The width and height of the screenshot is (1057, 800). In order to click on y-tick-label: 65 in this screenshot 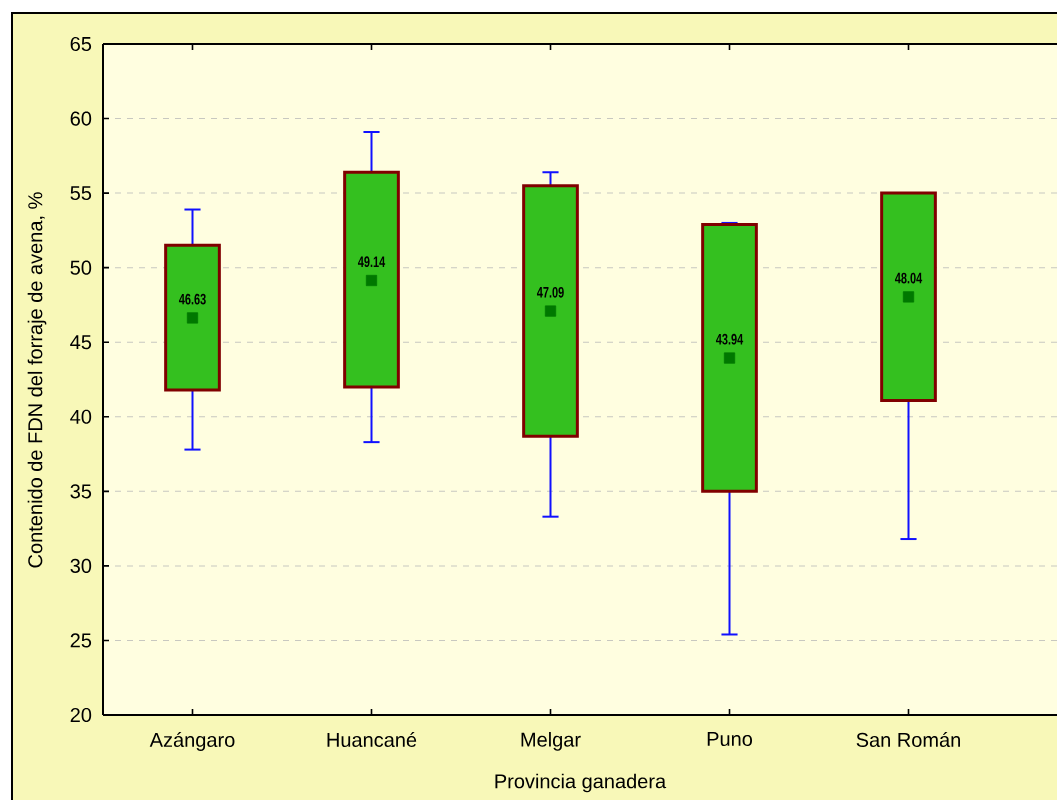, I will do `click(81, 44)`.